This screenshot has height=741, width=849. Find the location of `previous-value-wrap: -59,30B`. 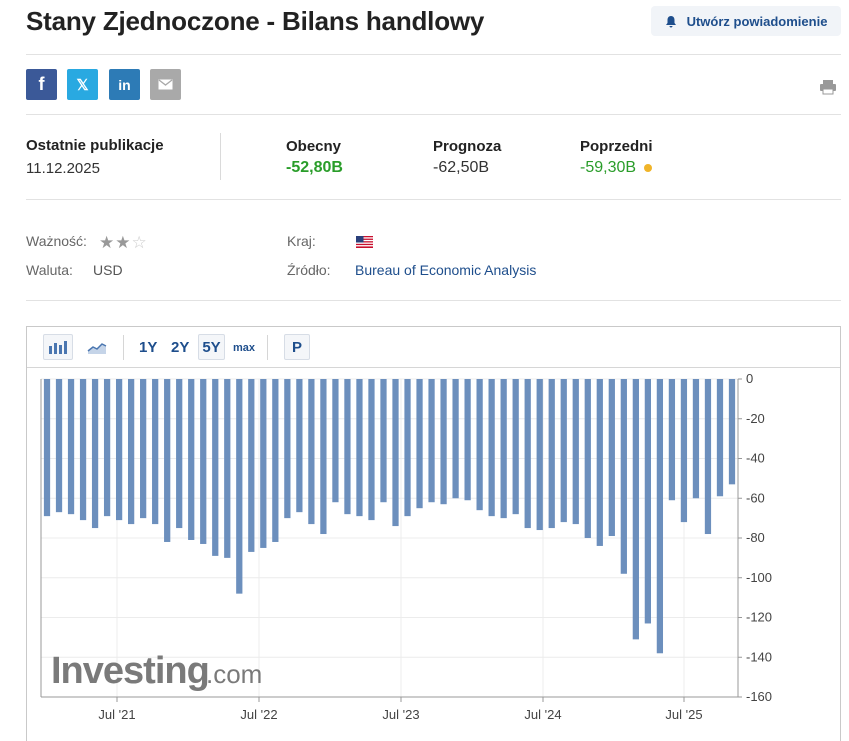

previous-value-wrap: -59,30B is located at coordinates (616, 168).